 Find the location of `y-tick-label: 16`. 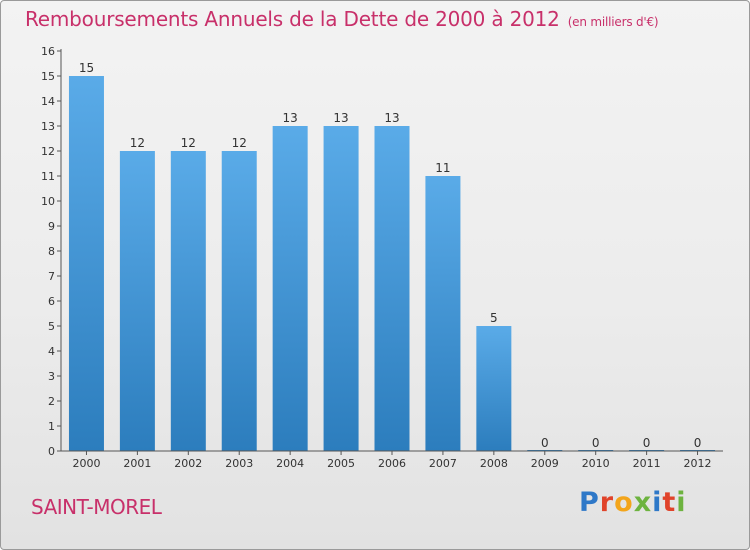

y-tick-label: 16 is located at coordinates (48, 51).